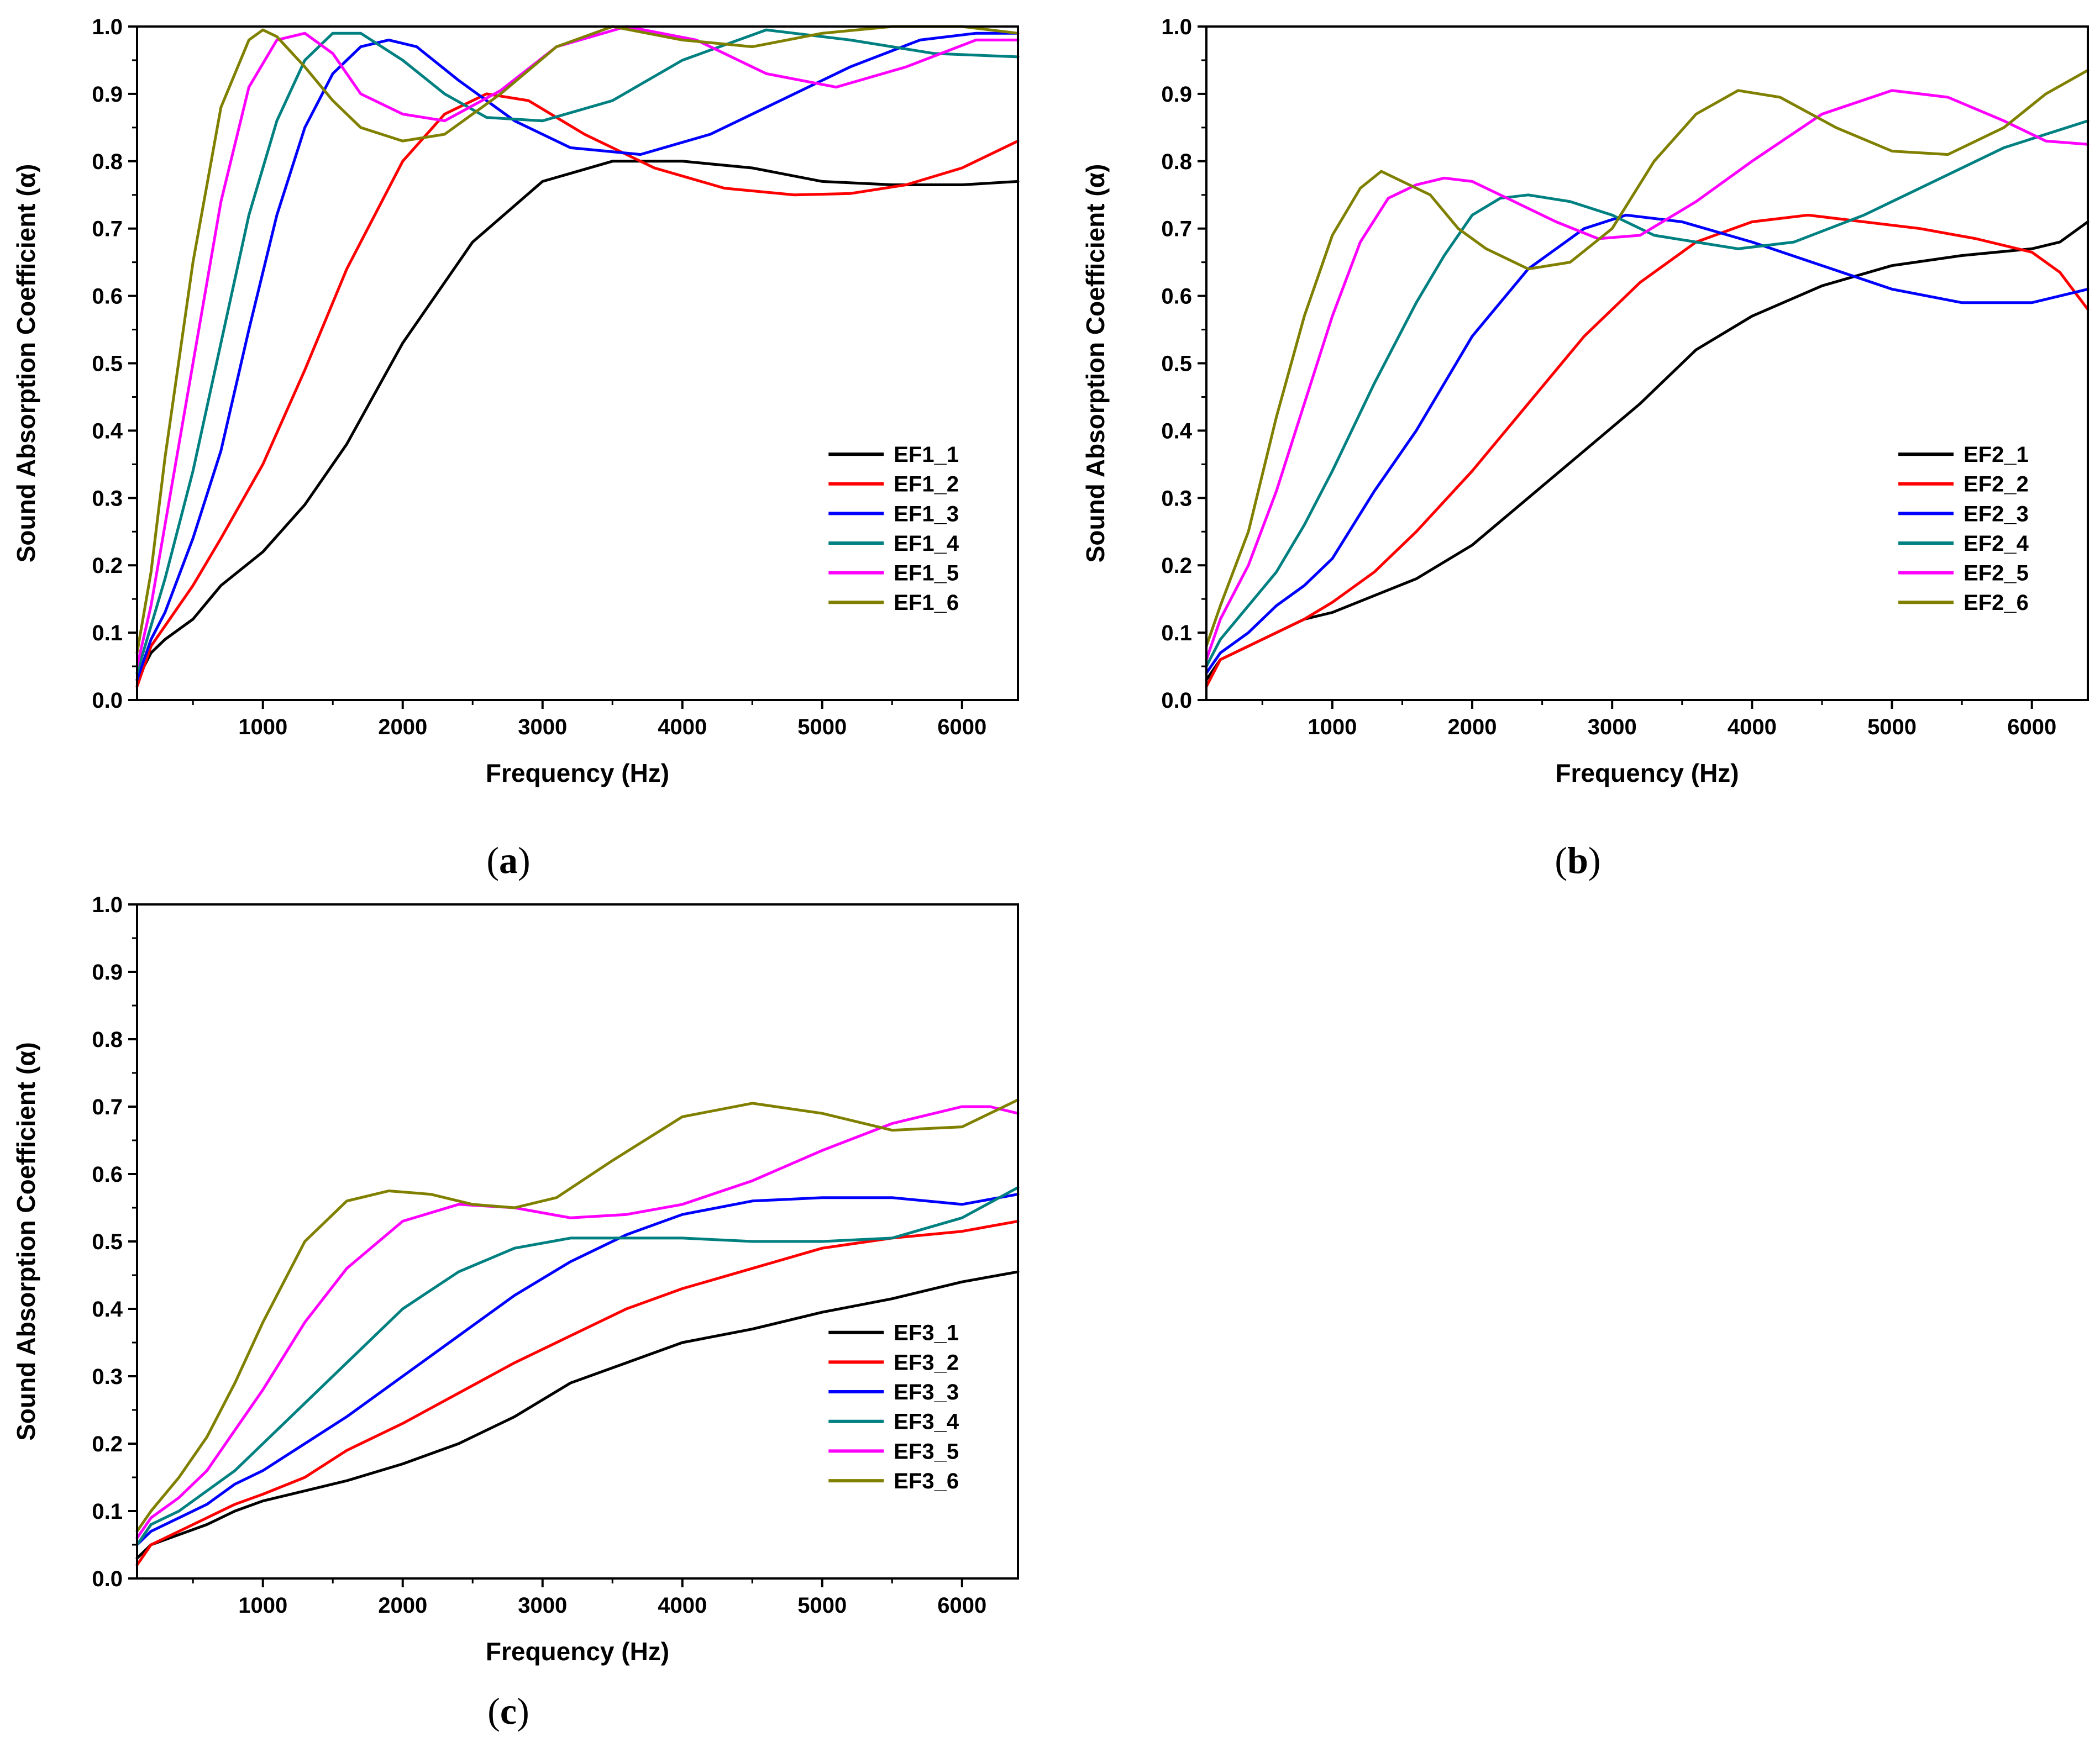  What do you see at coordinates (1997, 455) in the screenshot?
I see `legend-label: EF2_1` at bounding box center [1997, 455].